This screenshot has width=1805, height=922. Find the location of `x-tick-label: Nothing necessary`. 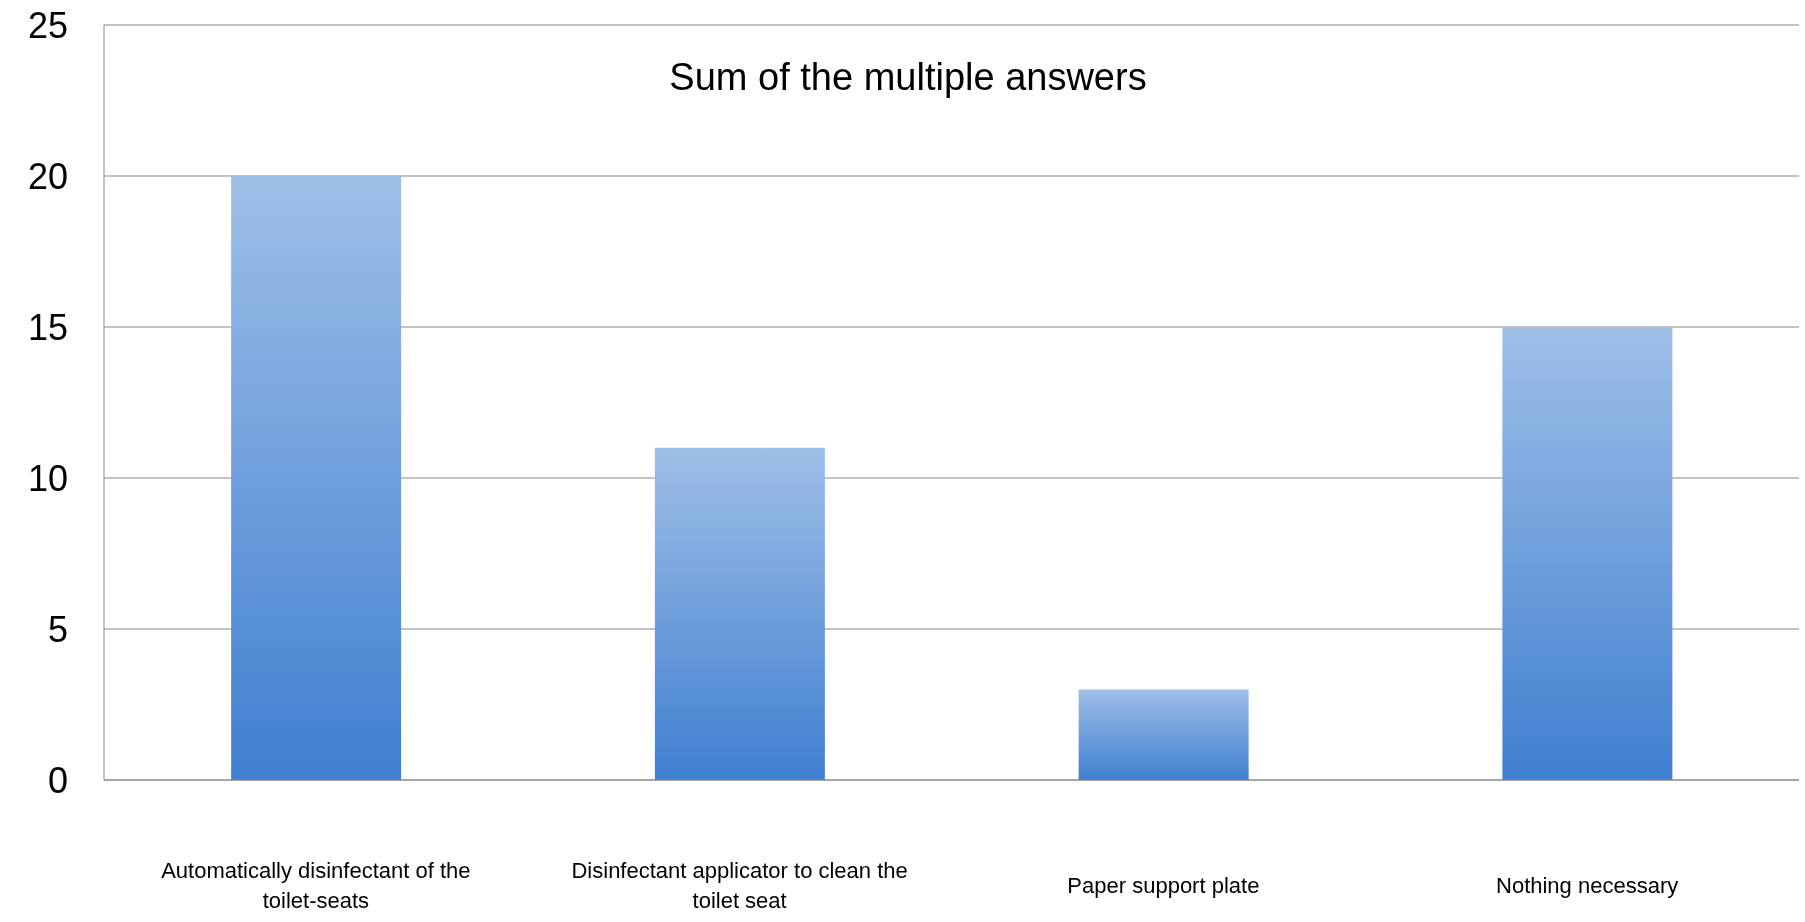

x-tick-label: Nothing necessary is located at coordinates (1587, 885).